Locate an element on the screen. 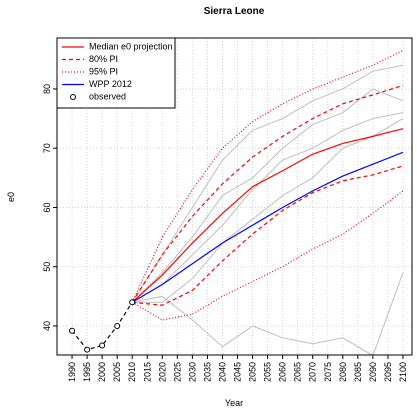 This screenshot has height=413, width=417. chart-title: Sierra Leone is located at coordinates (234, 11).